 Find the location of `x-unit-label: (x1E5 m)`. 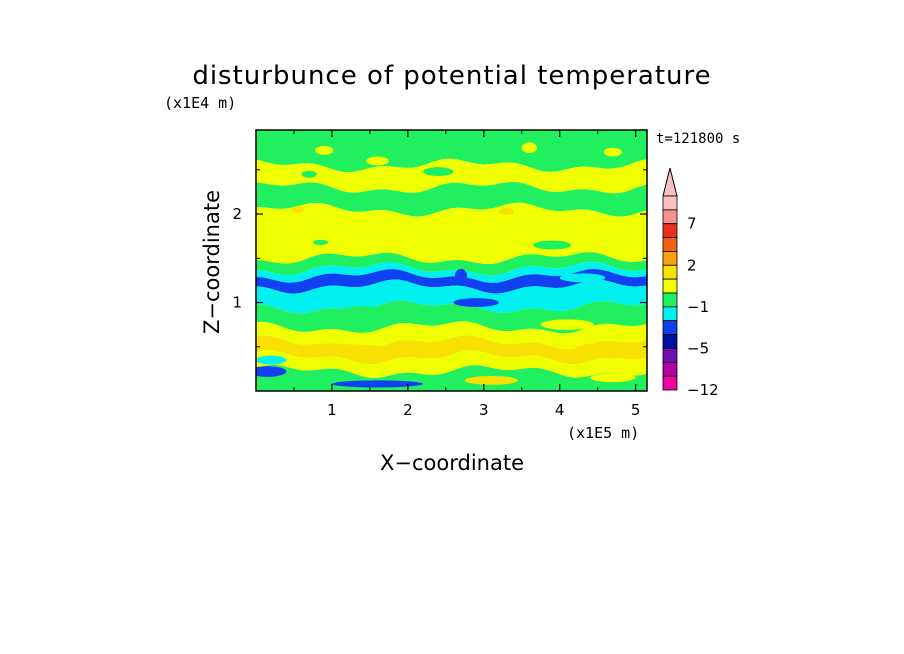

x-unit-label: (x1E5 m) is located at coordinates (603, 433).